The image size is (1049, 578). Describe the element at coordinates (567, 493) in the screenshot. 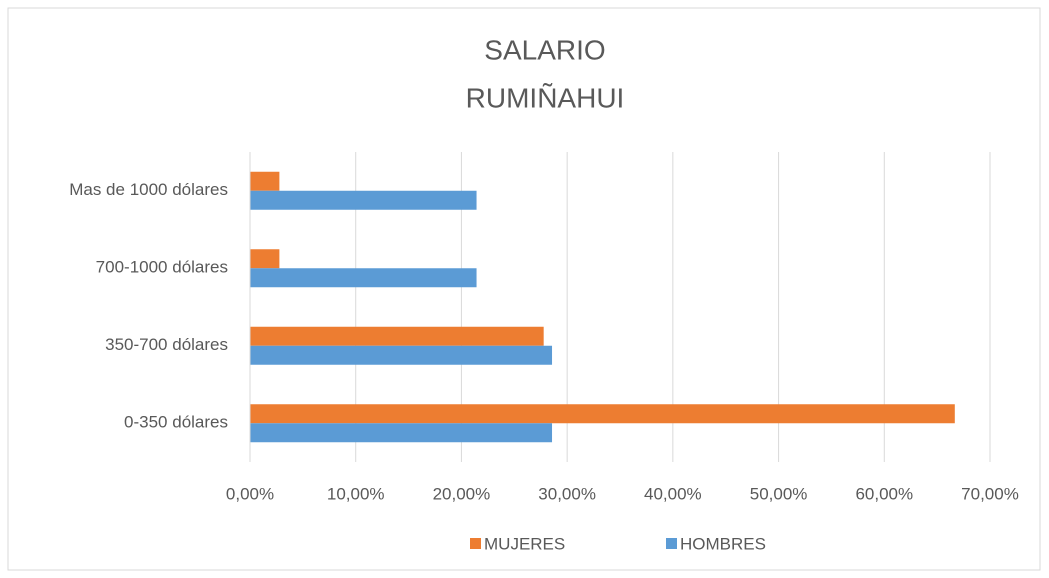

I see `x-tick-label: 30,00%` at that location.